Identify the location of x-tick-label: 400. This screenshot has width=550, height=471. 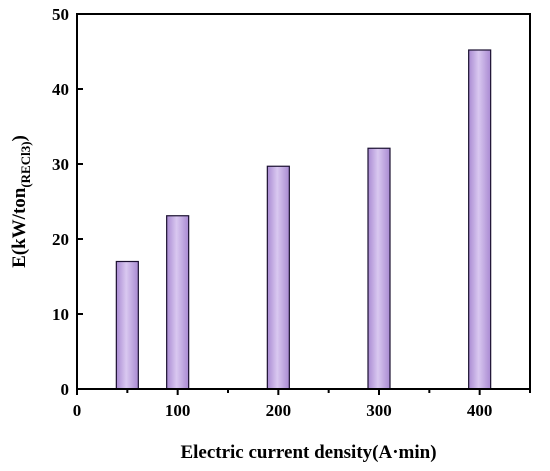
(480, 410).